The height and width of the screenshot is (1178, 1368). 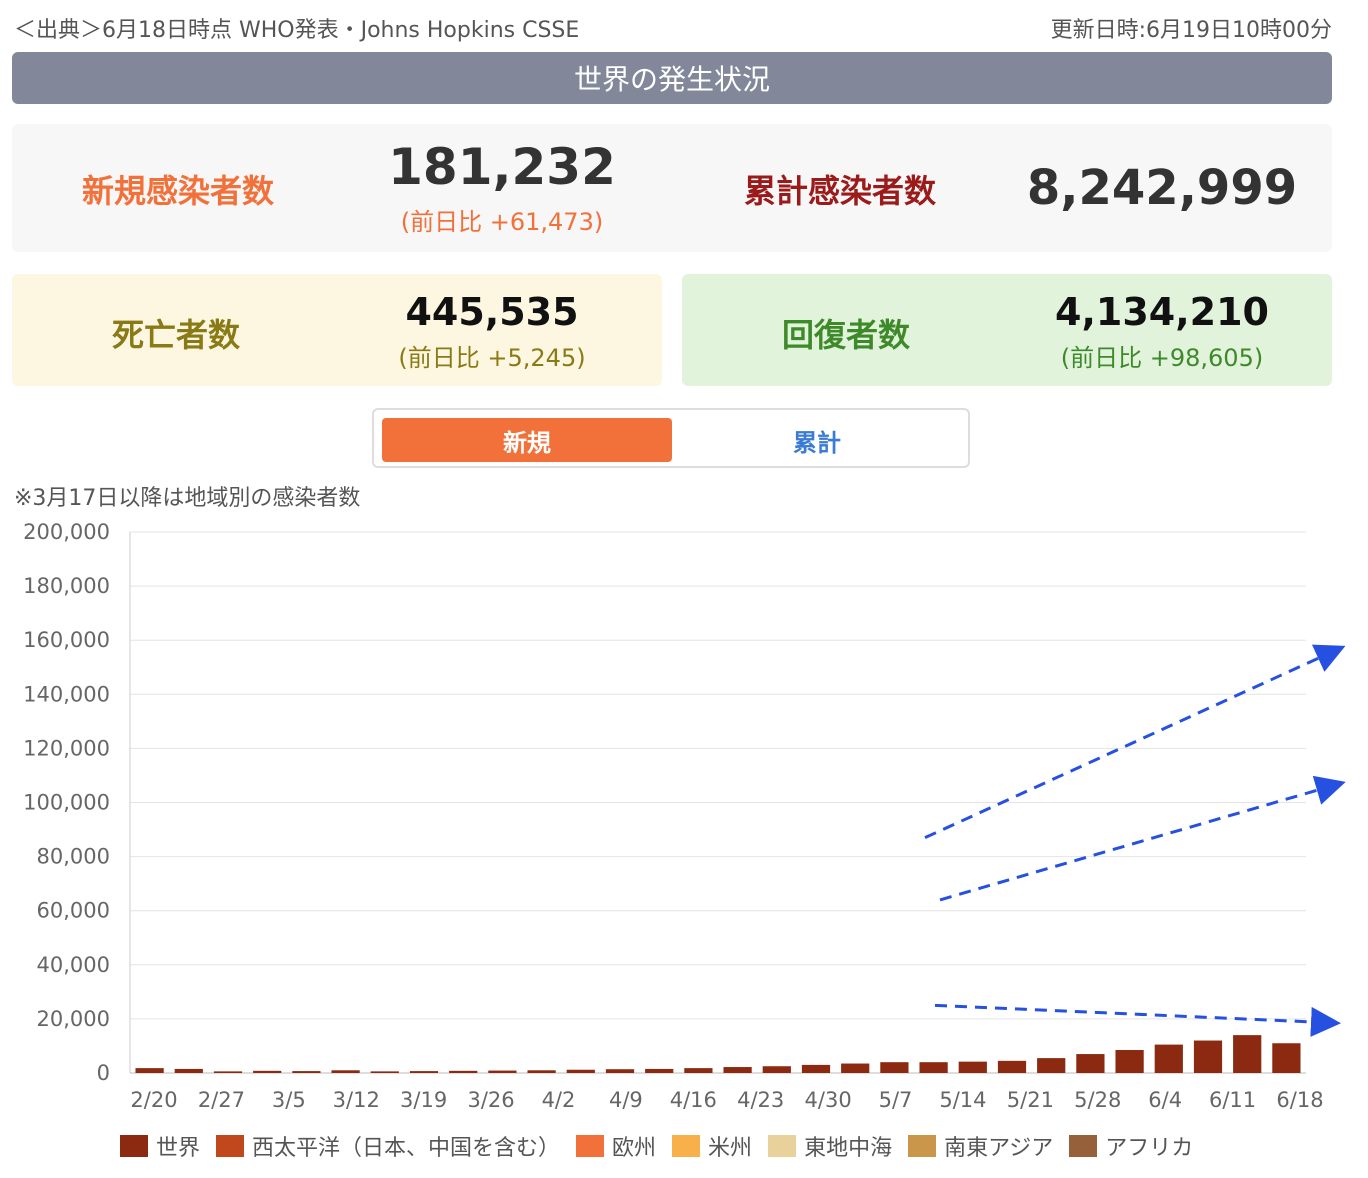 What do you see at coordinates (527, 440) in the screenshot?
I see `toggle-new-button: 新規` at bounding box center [527, 440].